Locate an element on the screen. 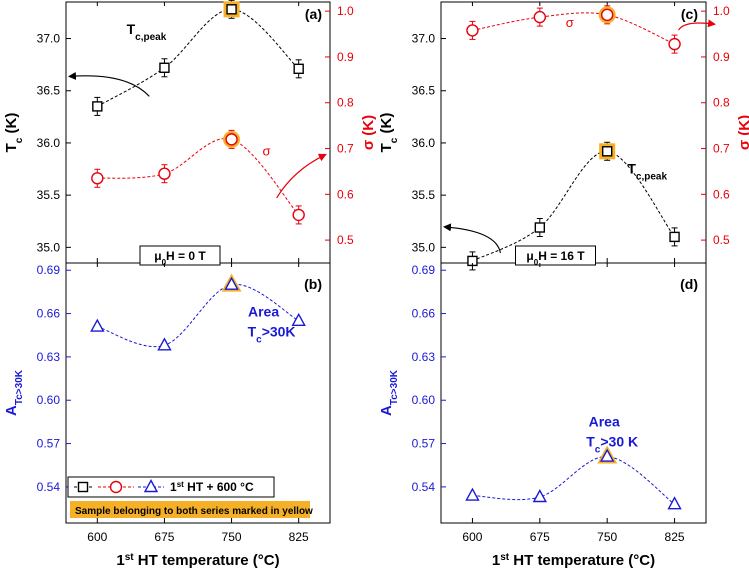 Image resolution: width=749 pixels, height=571 pixels. legend-circle-marker is located at coordinates (116, 487).